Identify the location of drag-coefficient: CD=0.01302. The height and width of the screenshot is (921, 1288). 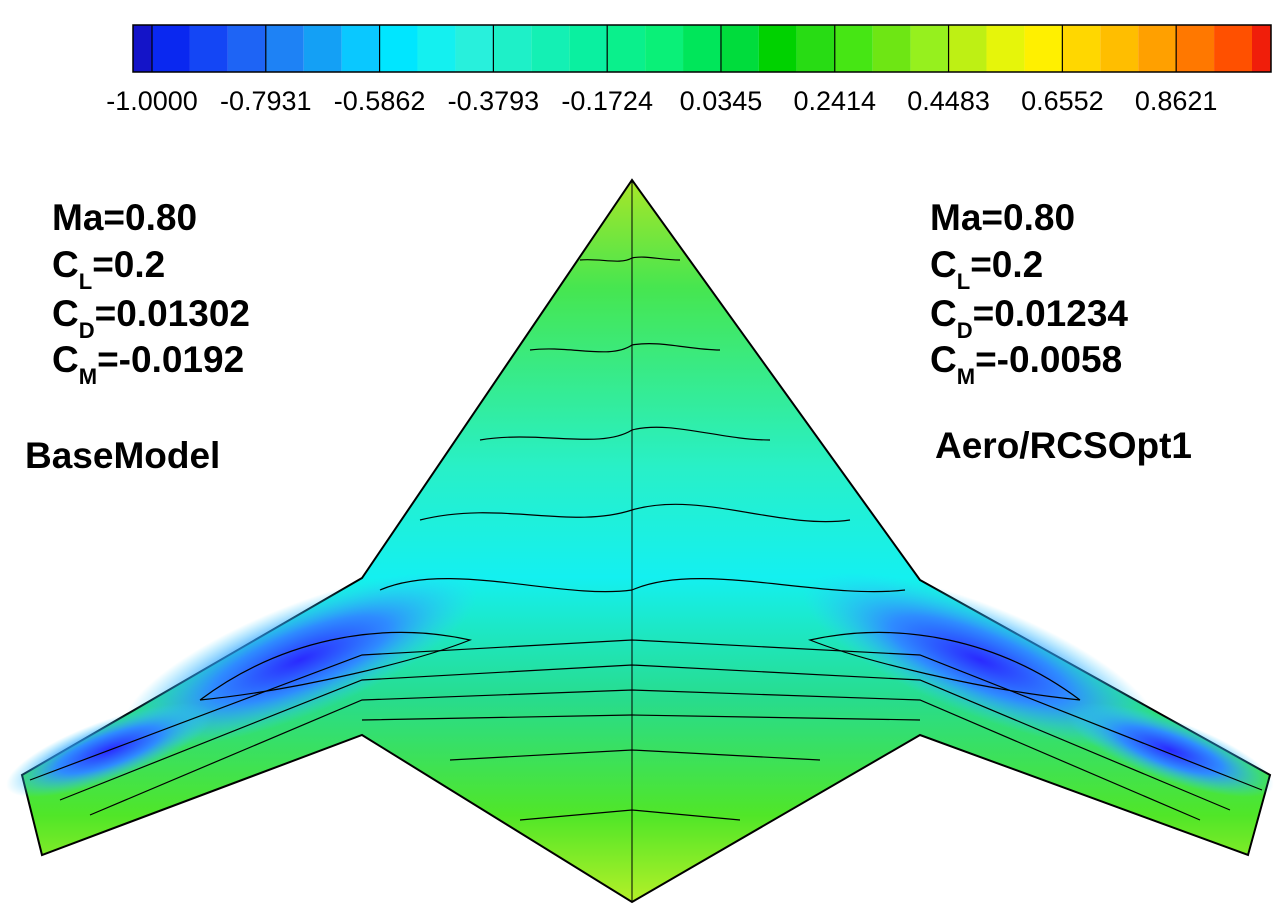
(151, 318).